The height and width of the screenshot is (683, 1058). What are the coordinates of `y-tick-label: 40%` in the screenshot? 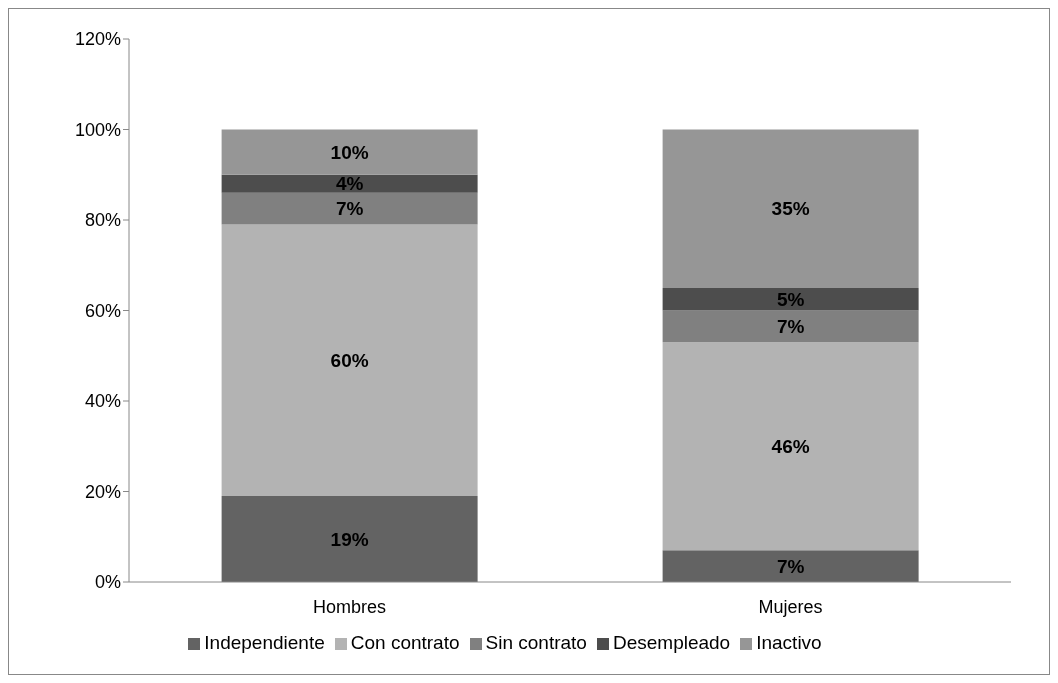 It's located at (102, 401).